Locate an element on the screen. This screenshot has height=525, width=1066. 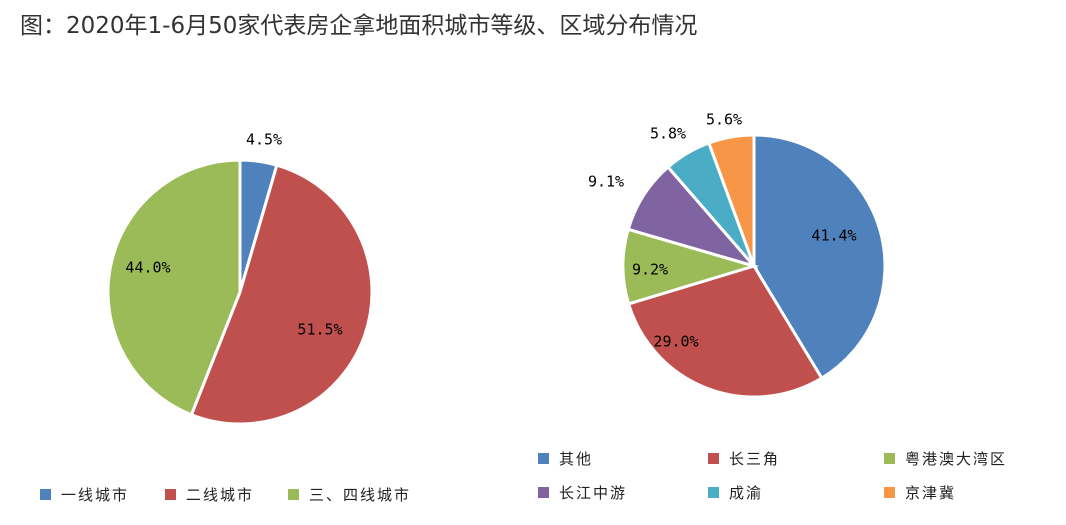
legend-label: 粤港澳大湾区 is located at coordinates (956, 459).